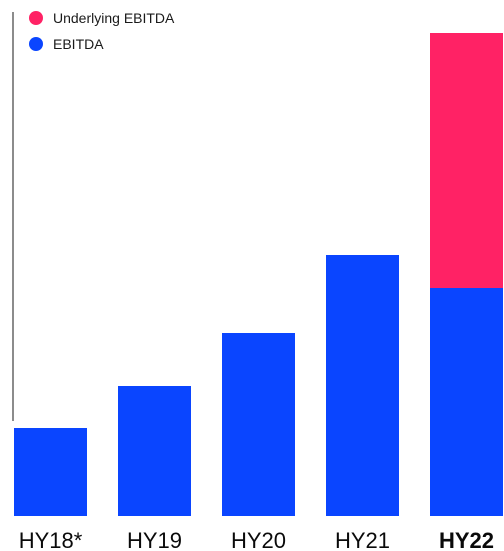 This screenshot has height=551, width=504. Describe the element at coordinates (466, 160) in the screenshot. I see `bar-underlying-ebitda-hy22` at that location.